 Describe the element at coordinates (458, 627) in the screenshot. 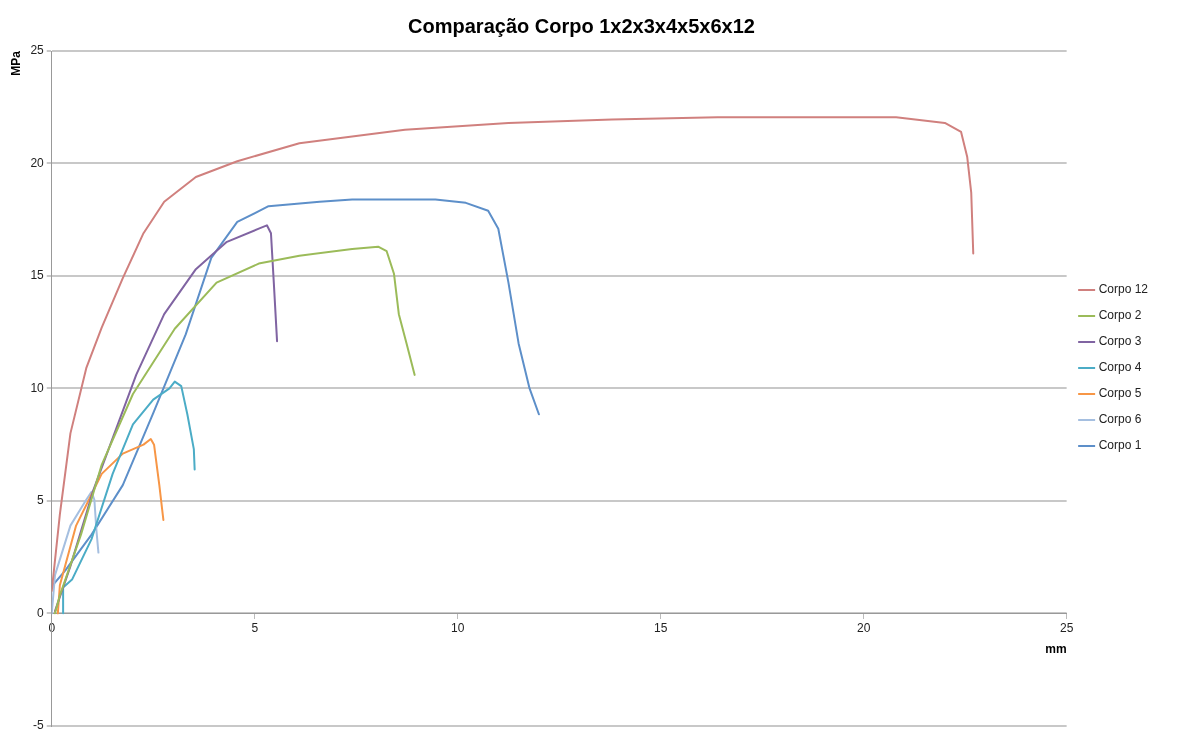

I see `x-tick-label: 10` at that location.